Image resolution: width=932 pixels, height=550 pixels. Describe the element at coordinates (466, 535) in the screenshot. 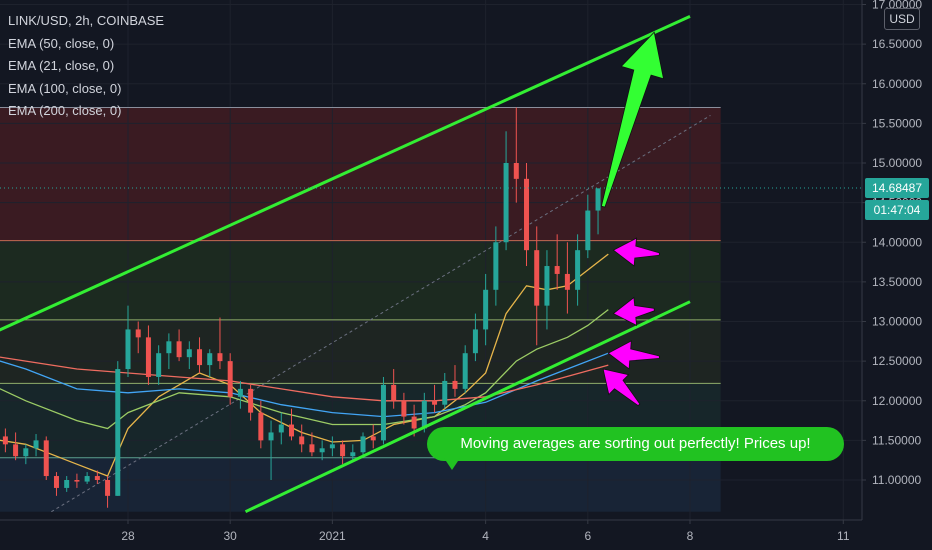

I see `time-axis-bg` at that location.